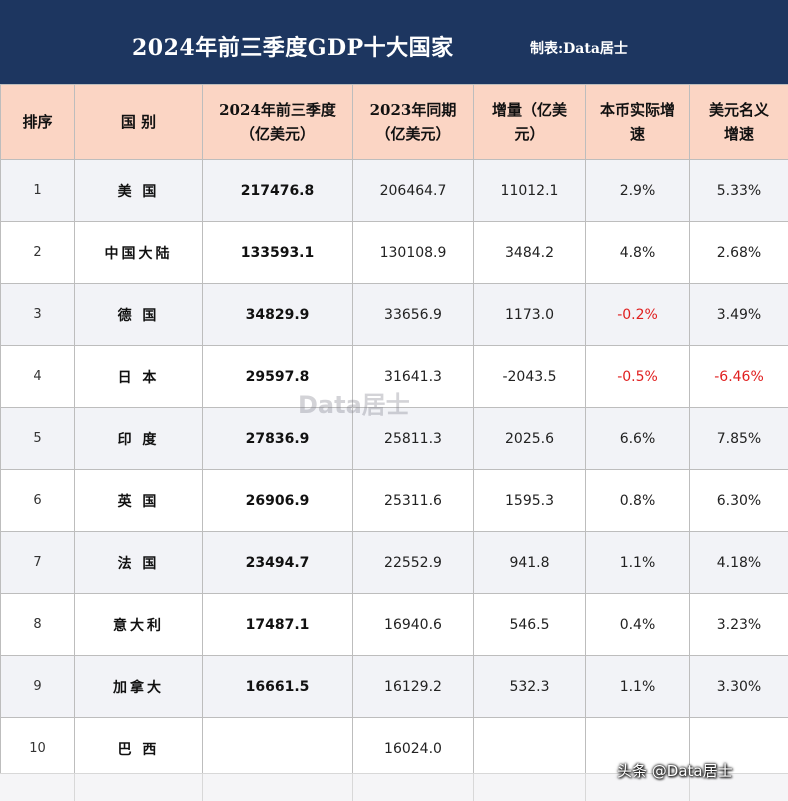  Describe the element at coordinates (278, 563) in the screenshot. I see `cell-gdp-2024: 23494.7` at that location.